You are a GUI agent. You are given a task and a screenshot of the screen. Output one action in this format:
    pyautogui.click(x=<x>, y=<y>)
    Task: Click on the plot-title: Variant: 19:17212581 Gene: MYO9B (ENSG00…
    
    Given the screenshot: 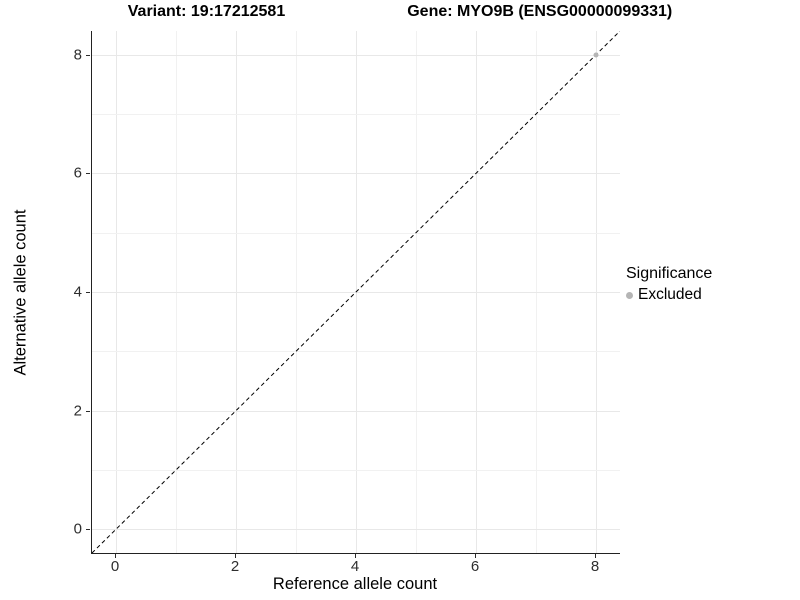 What is the action you would take?
    pyautogui.click(x=400, y=12)
    